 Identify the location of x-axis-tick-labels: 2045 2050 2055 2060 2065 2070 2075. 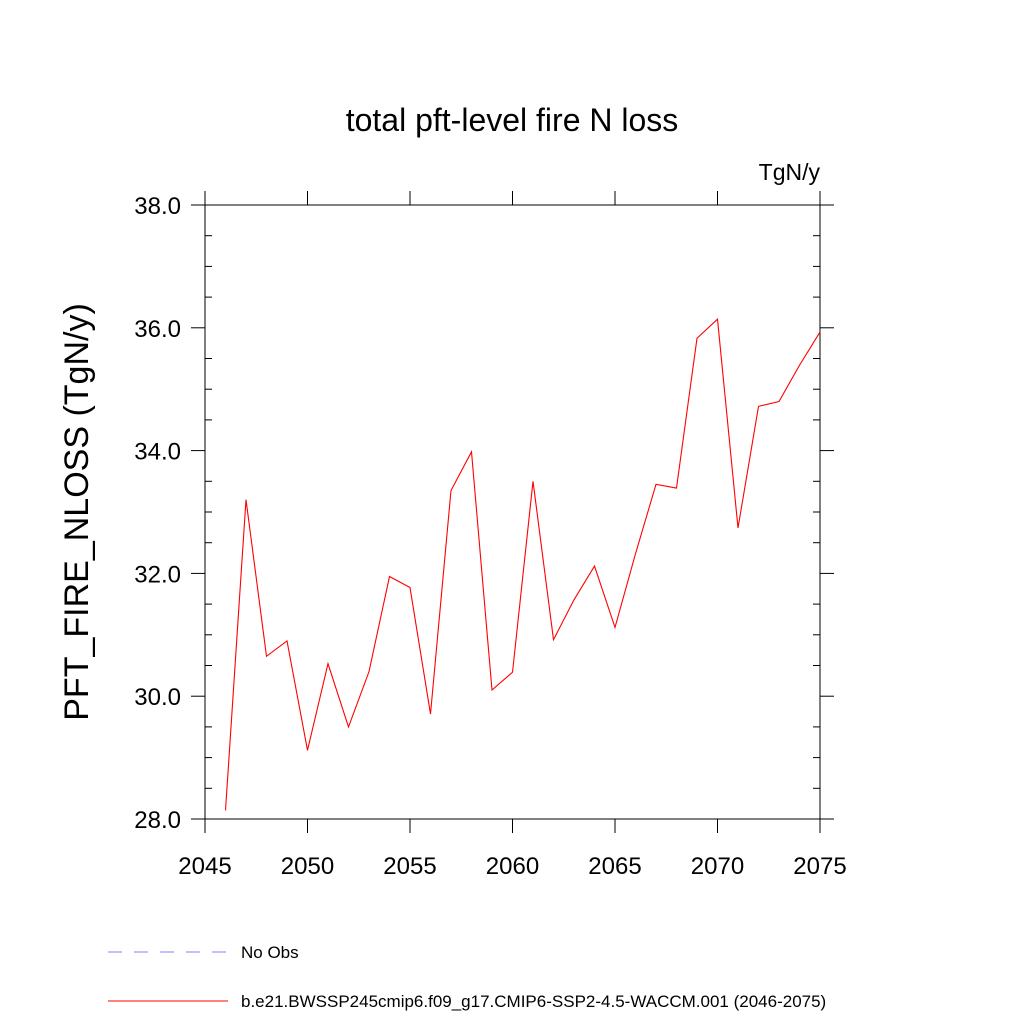
(512, 866).